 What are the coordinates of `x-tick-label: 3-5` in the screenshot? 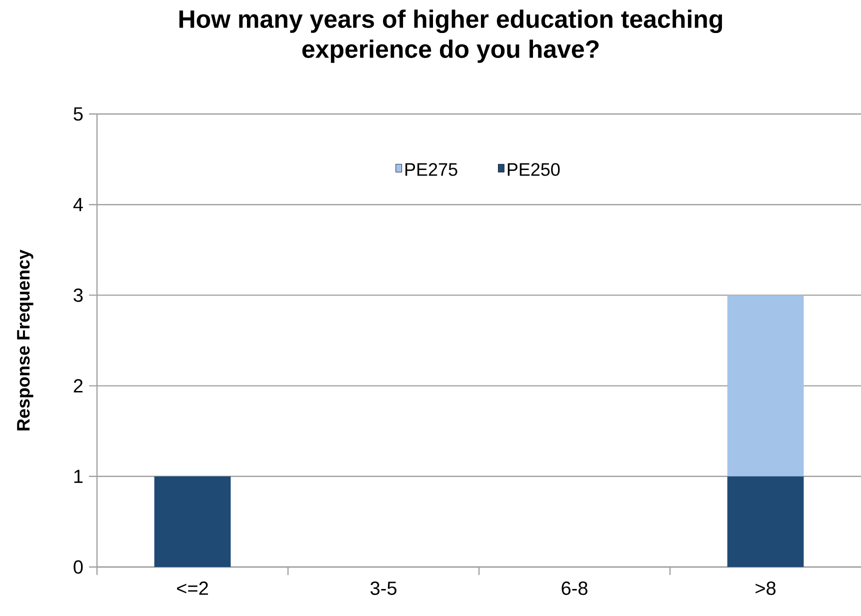 It's located at (383, 588).